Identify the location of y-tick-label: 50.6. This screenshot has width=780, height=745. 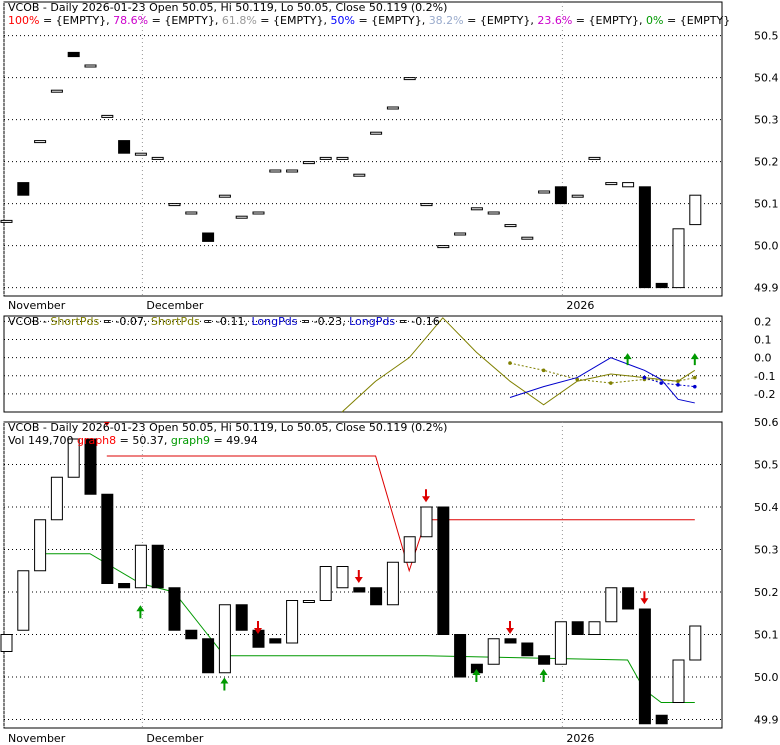
(766, 422).